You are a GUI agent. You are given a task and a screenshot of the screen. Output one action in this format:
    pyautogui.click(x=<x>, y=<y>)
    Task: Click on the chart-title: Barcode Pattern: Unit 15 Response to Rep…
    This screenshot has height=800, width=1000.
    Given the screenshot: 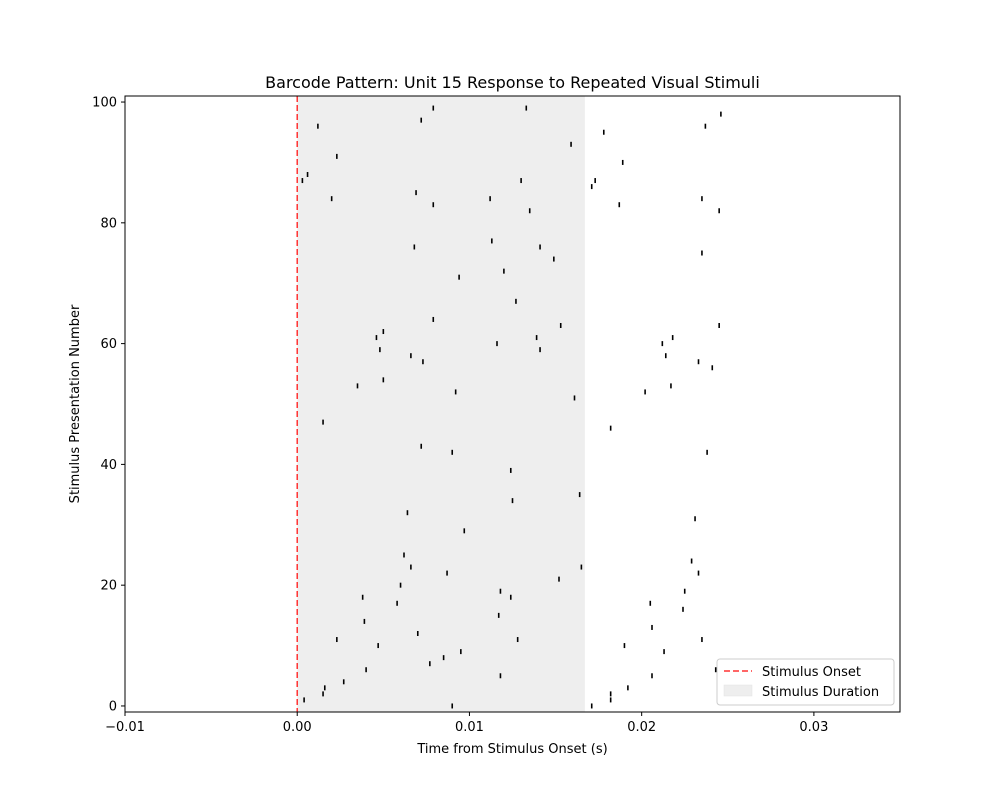 What is the action you would take?
    pyautogui.click(x=512, y=82)
    